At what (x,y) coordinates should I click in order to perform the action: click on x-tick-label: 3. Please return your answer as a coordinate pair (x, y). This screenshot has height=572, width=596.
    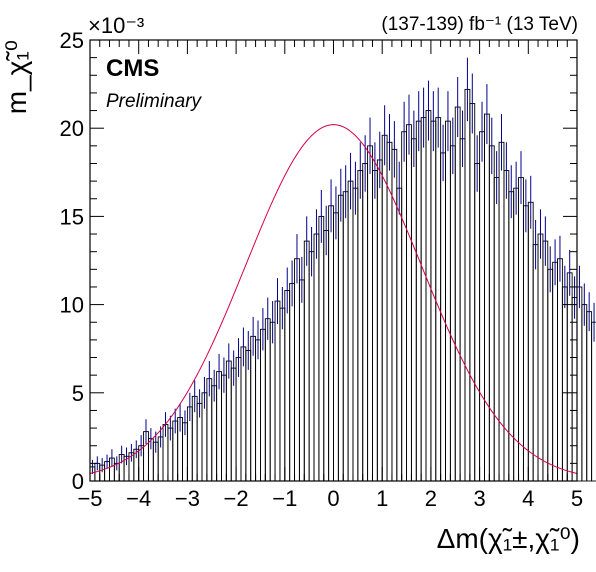
    Looking at the image, I should click on (479, 498).